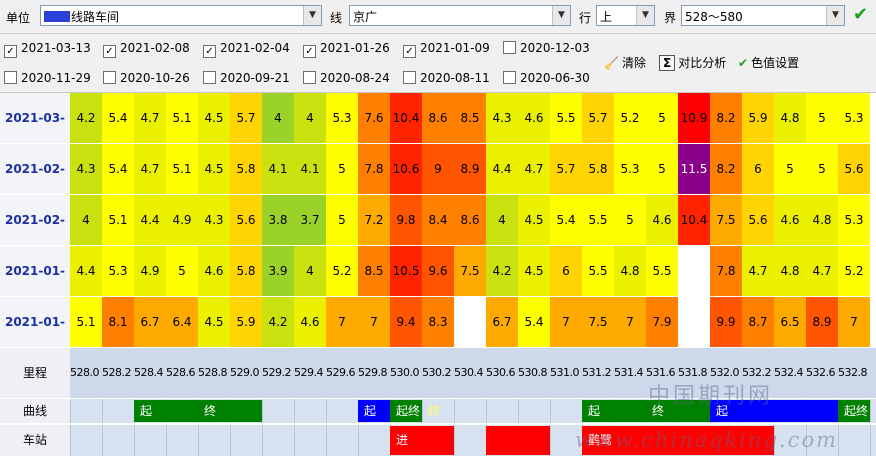  Describe the element at coordinates (35, 134) in the screenshot. I see `row-date-label: 2021-03-13` at that location.